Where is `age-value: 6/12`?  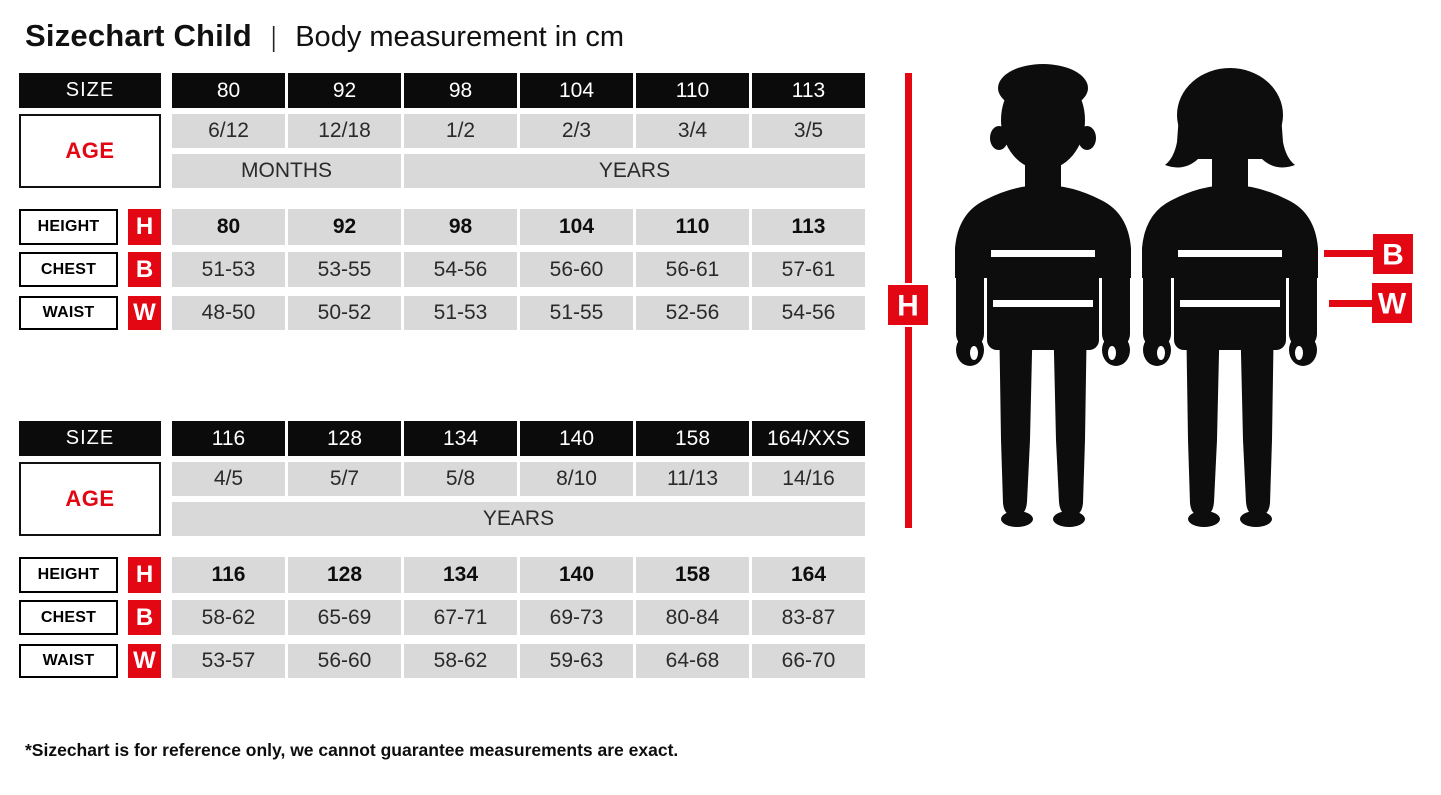
age-value: 6/12 is located at coordinates (228, 131).